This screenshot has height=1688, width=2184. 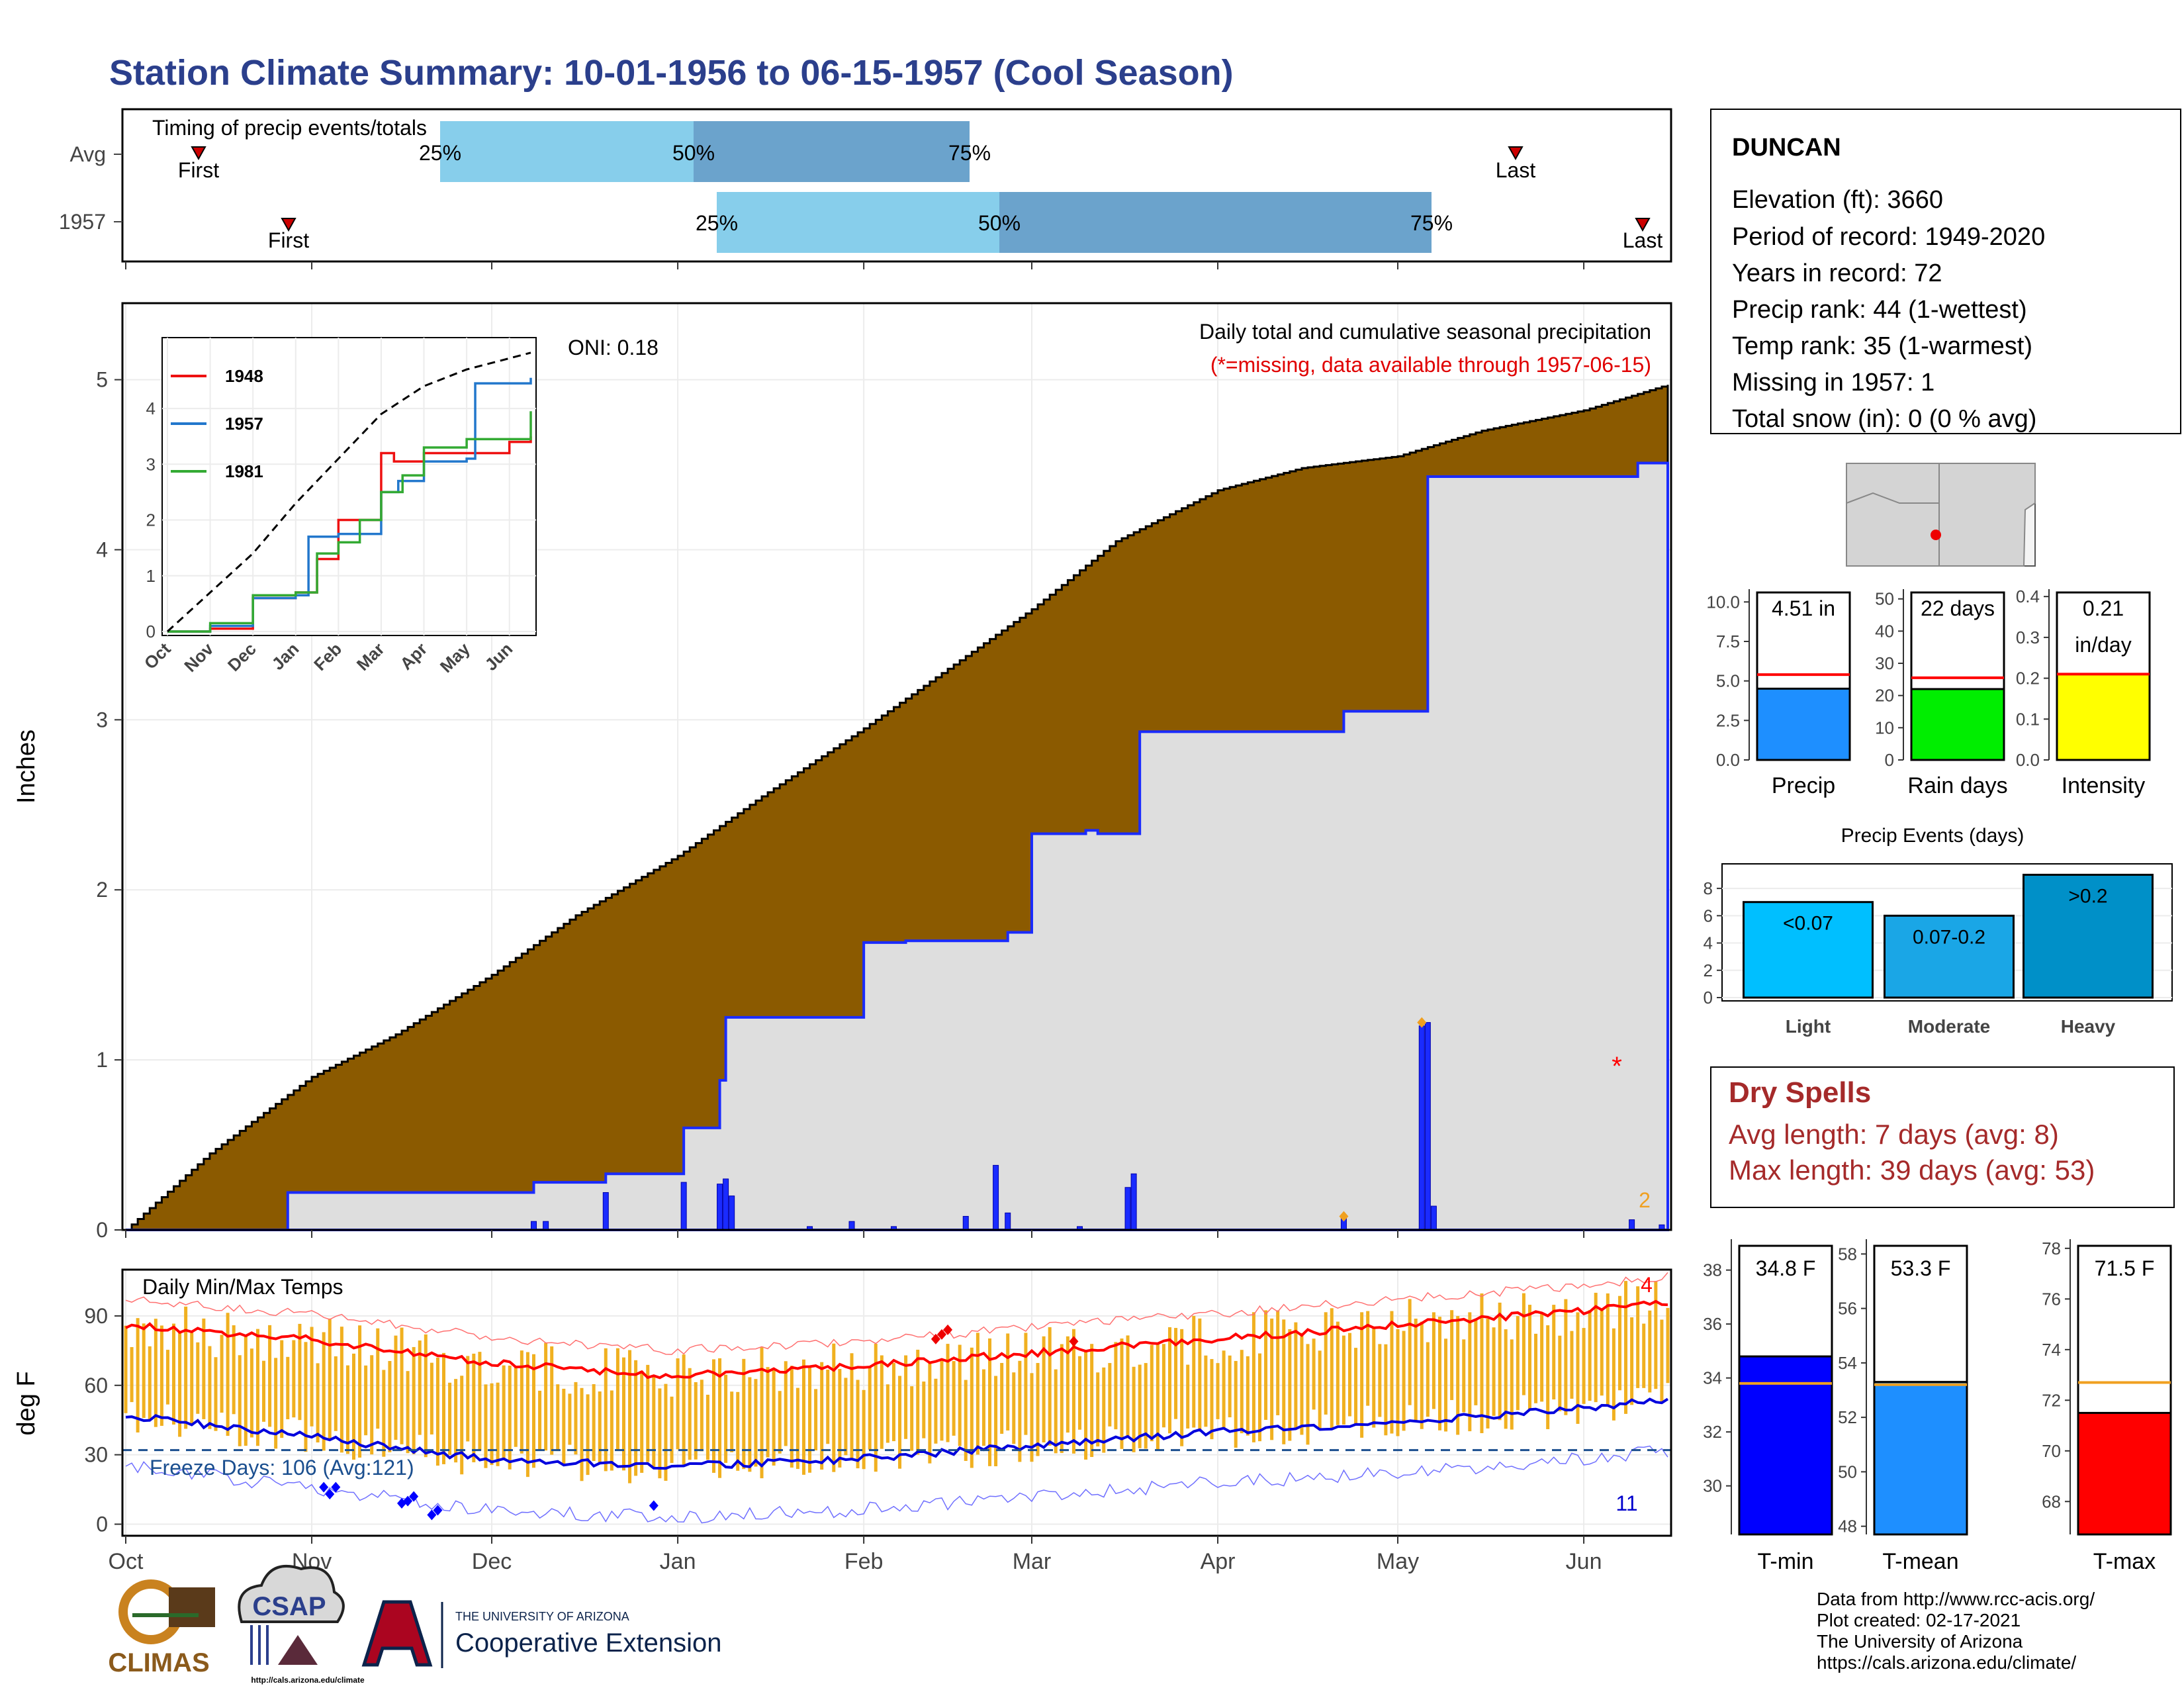 What do you see at coordinates (1712, 1432) in the screenshot?
I see `temp-summary-tick-label: 32` at bounding box center [1712, 1432].